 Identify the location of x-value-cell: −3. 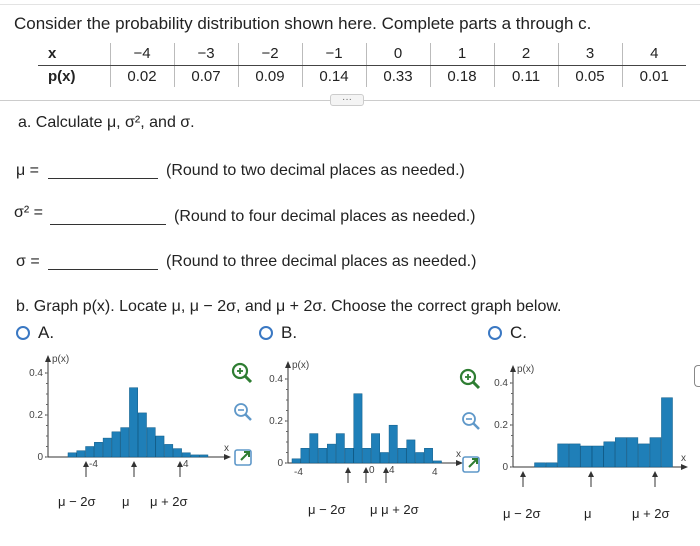
(205, 54).